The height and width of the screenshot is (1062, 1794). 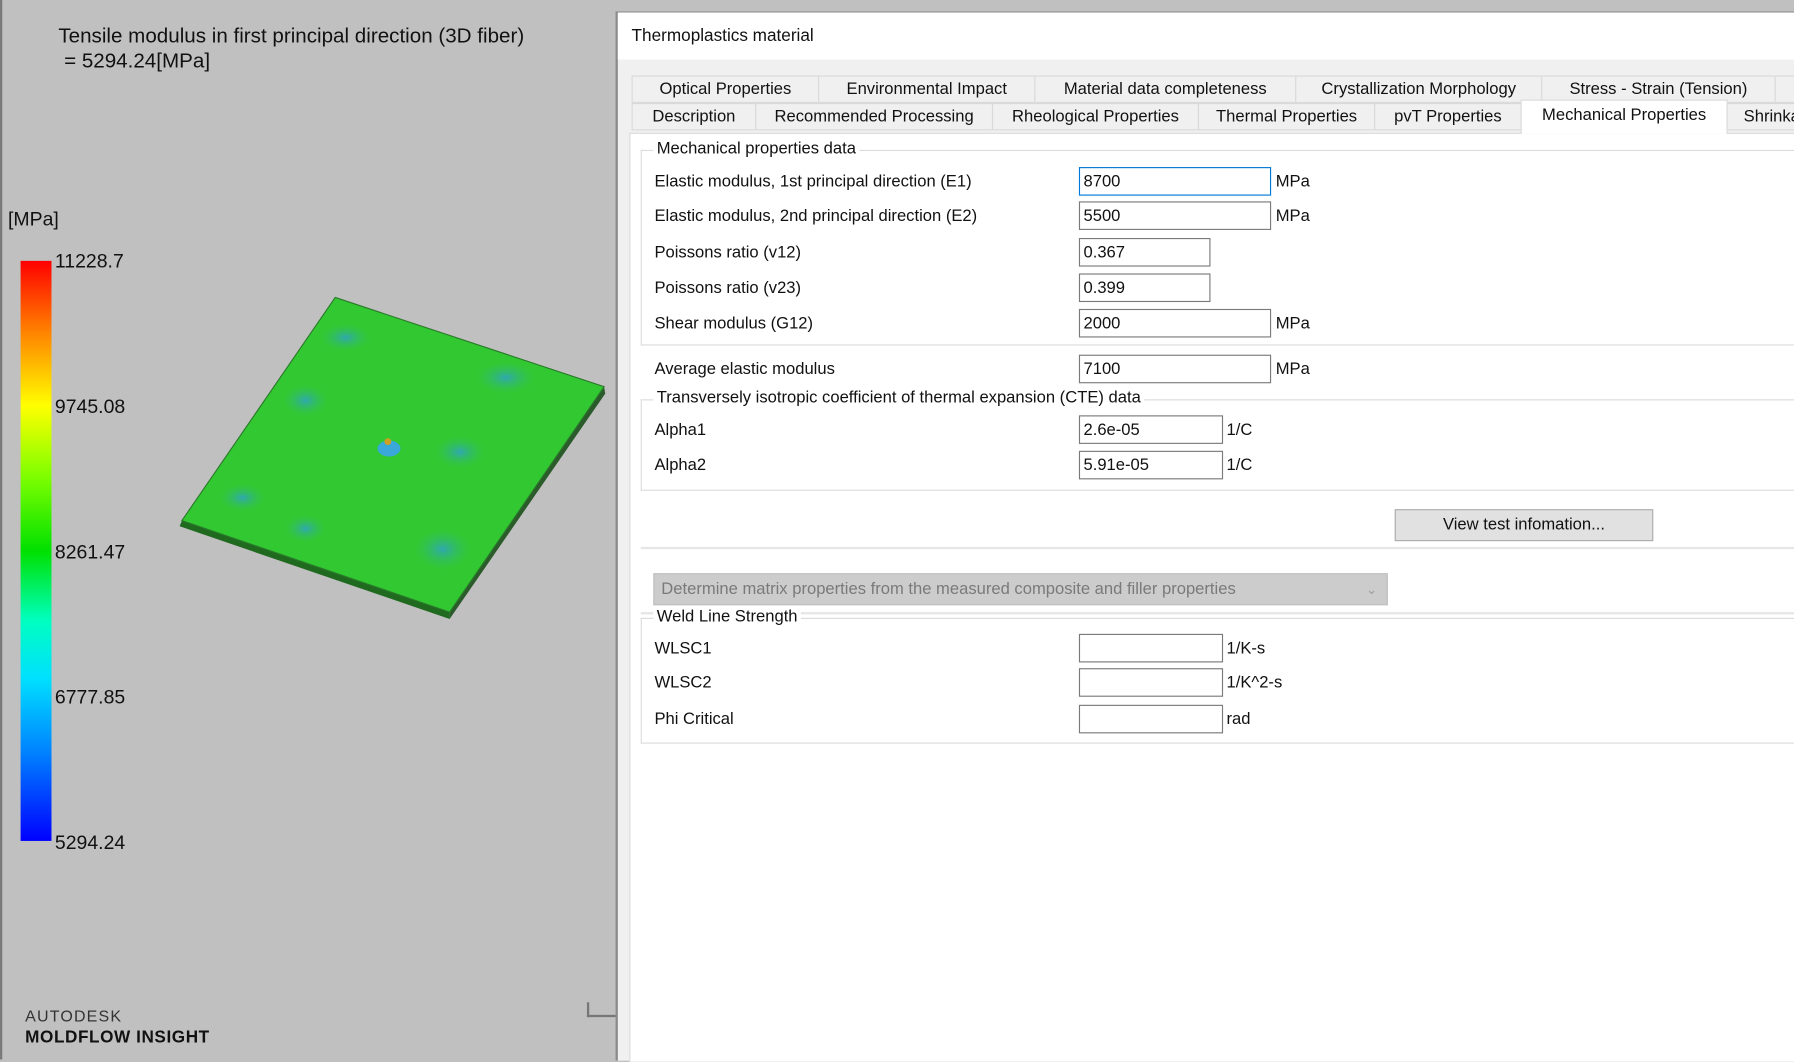 I want to click on color-legend-bar, so click(x=36, y=550).